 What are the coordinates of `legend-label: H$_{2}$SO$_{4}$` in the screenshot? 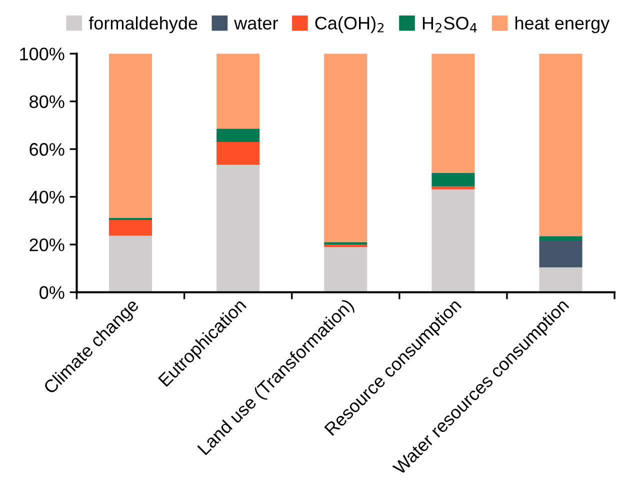 It's located at (449, 24).